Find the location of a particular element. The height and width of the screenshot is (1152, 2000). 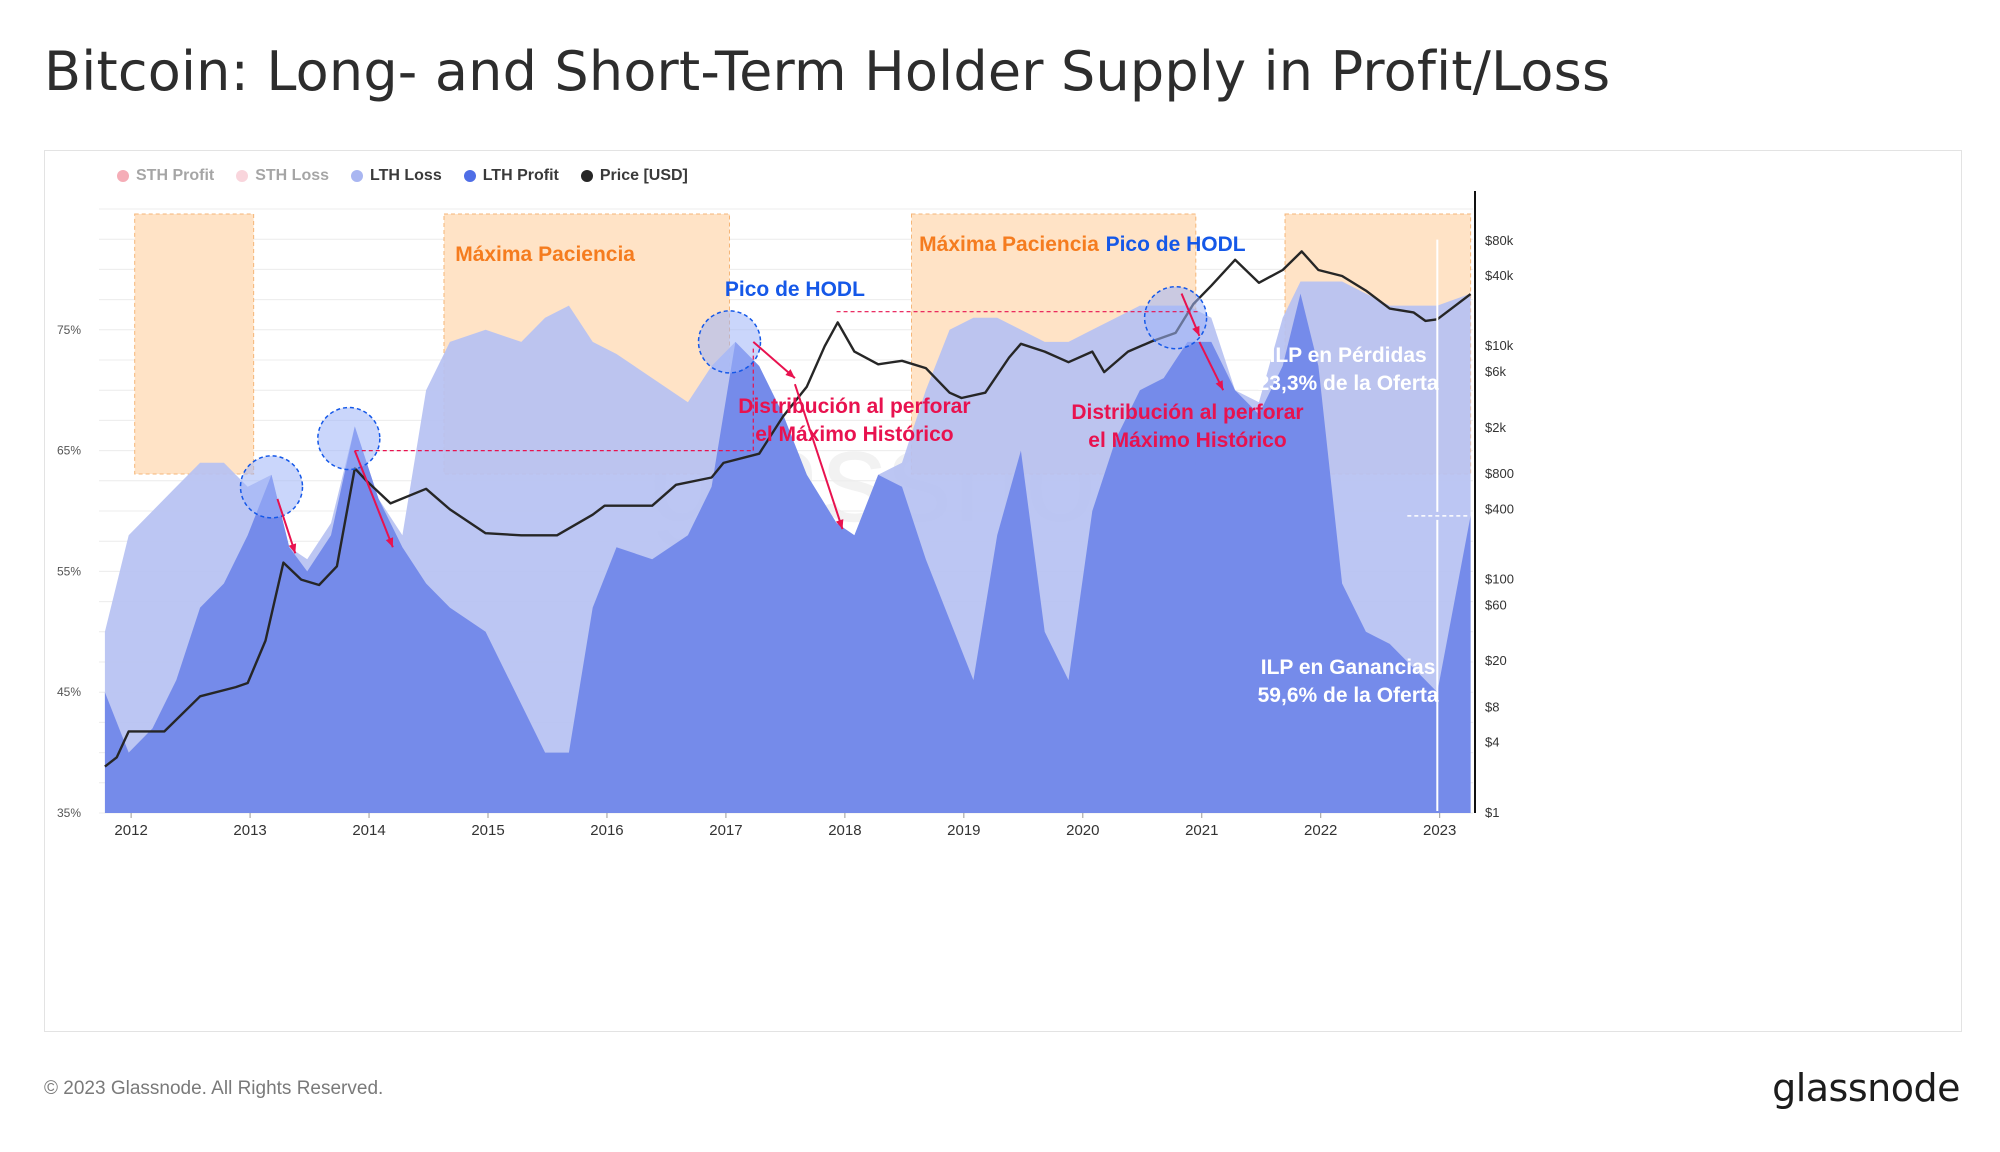

y-right-tick-label: $800 is located at coordinates (1499, 473).